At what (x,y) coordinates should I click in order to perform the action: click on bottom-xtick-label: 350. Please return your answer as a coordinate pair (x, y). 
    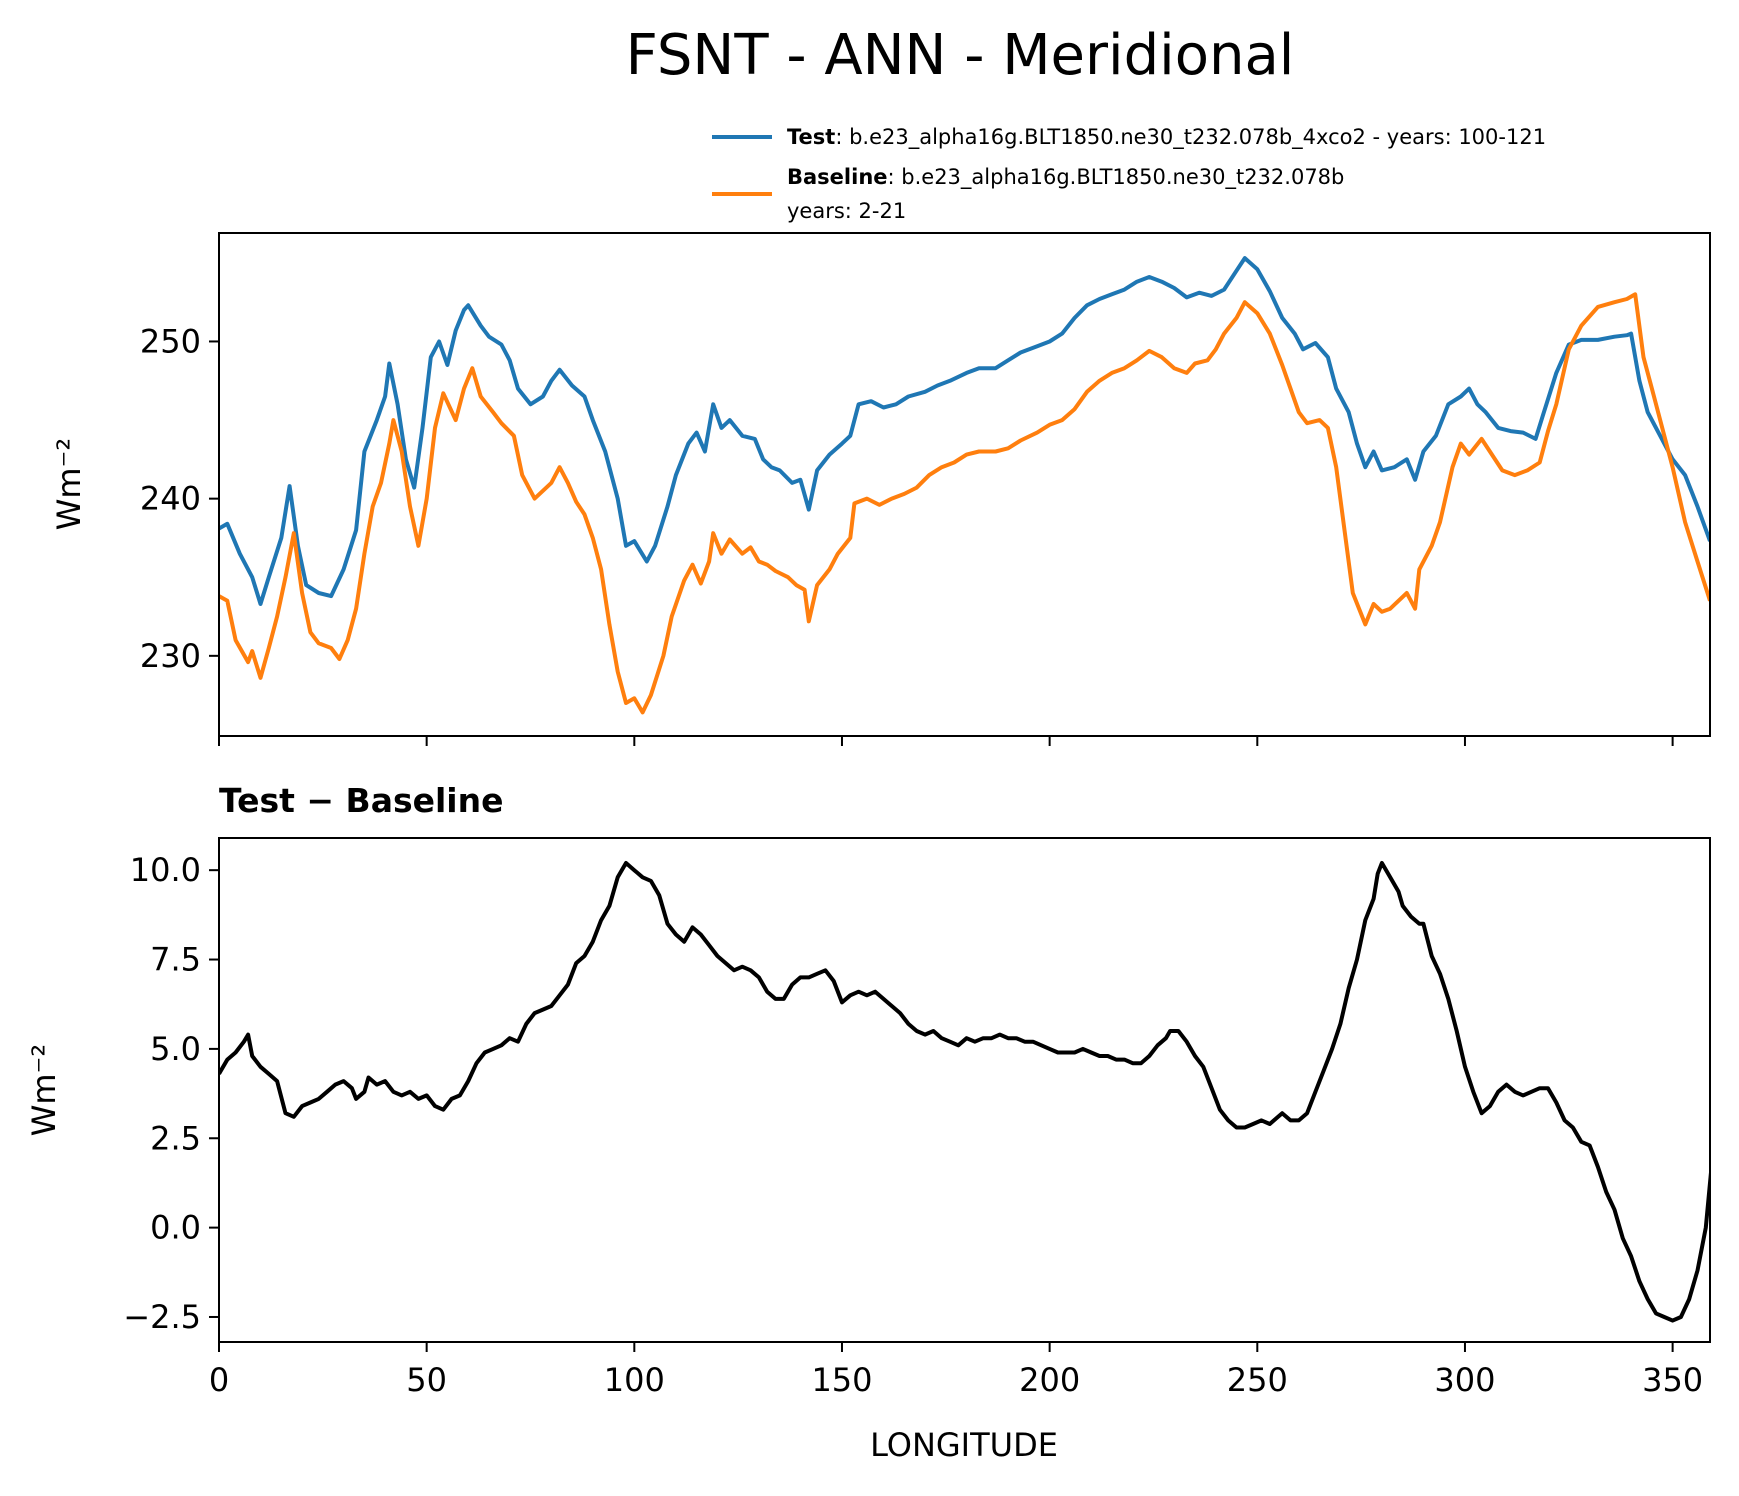
    Looking at the image, I should click on (1672, 1380).